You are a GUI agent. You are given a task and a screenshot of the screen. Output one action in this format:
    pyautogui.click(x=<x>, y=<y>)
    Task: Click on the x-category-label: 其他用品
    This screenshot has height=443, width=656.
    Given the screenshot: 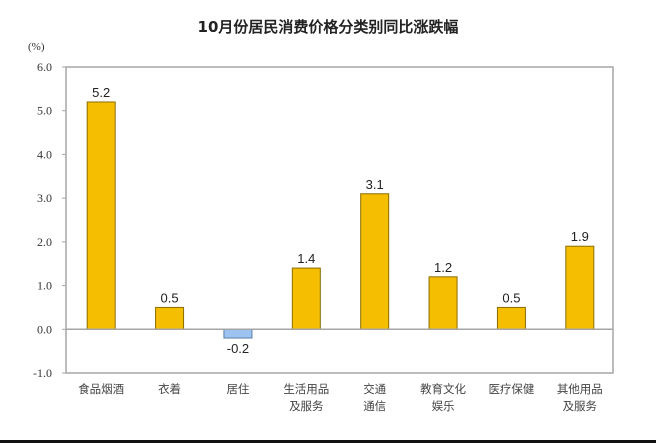 What is the action you would take?
    pyautogui.click(x=580, y=389)
    